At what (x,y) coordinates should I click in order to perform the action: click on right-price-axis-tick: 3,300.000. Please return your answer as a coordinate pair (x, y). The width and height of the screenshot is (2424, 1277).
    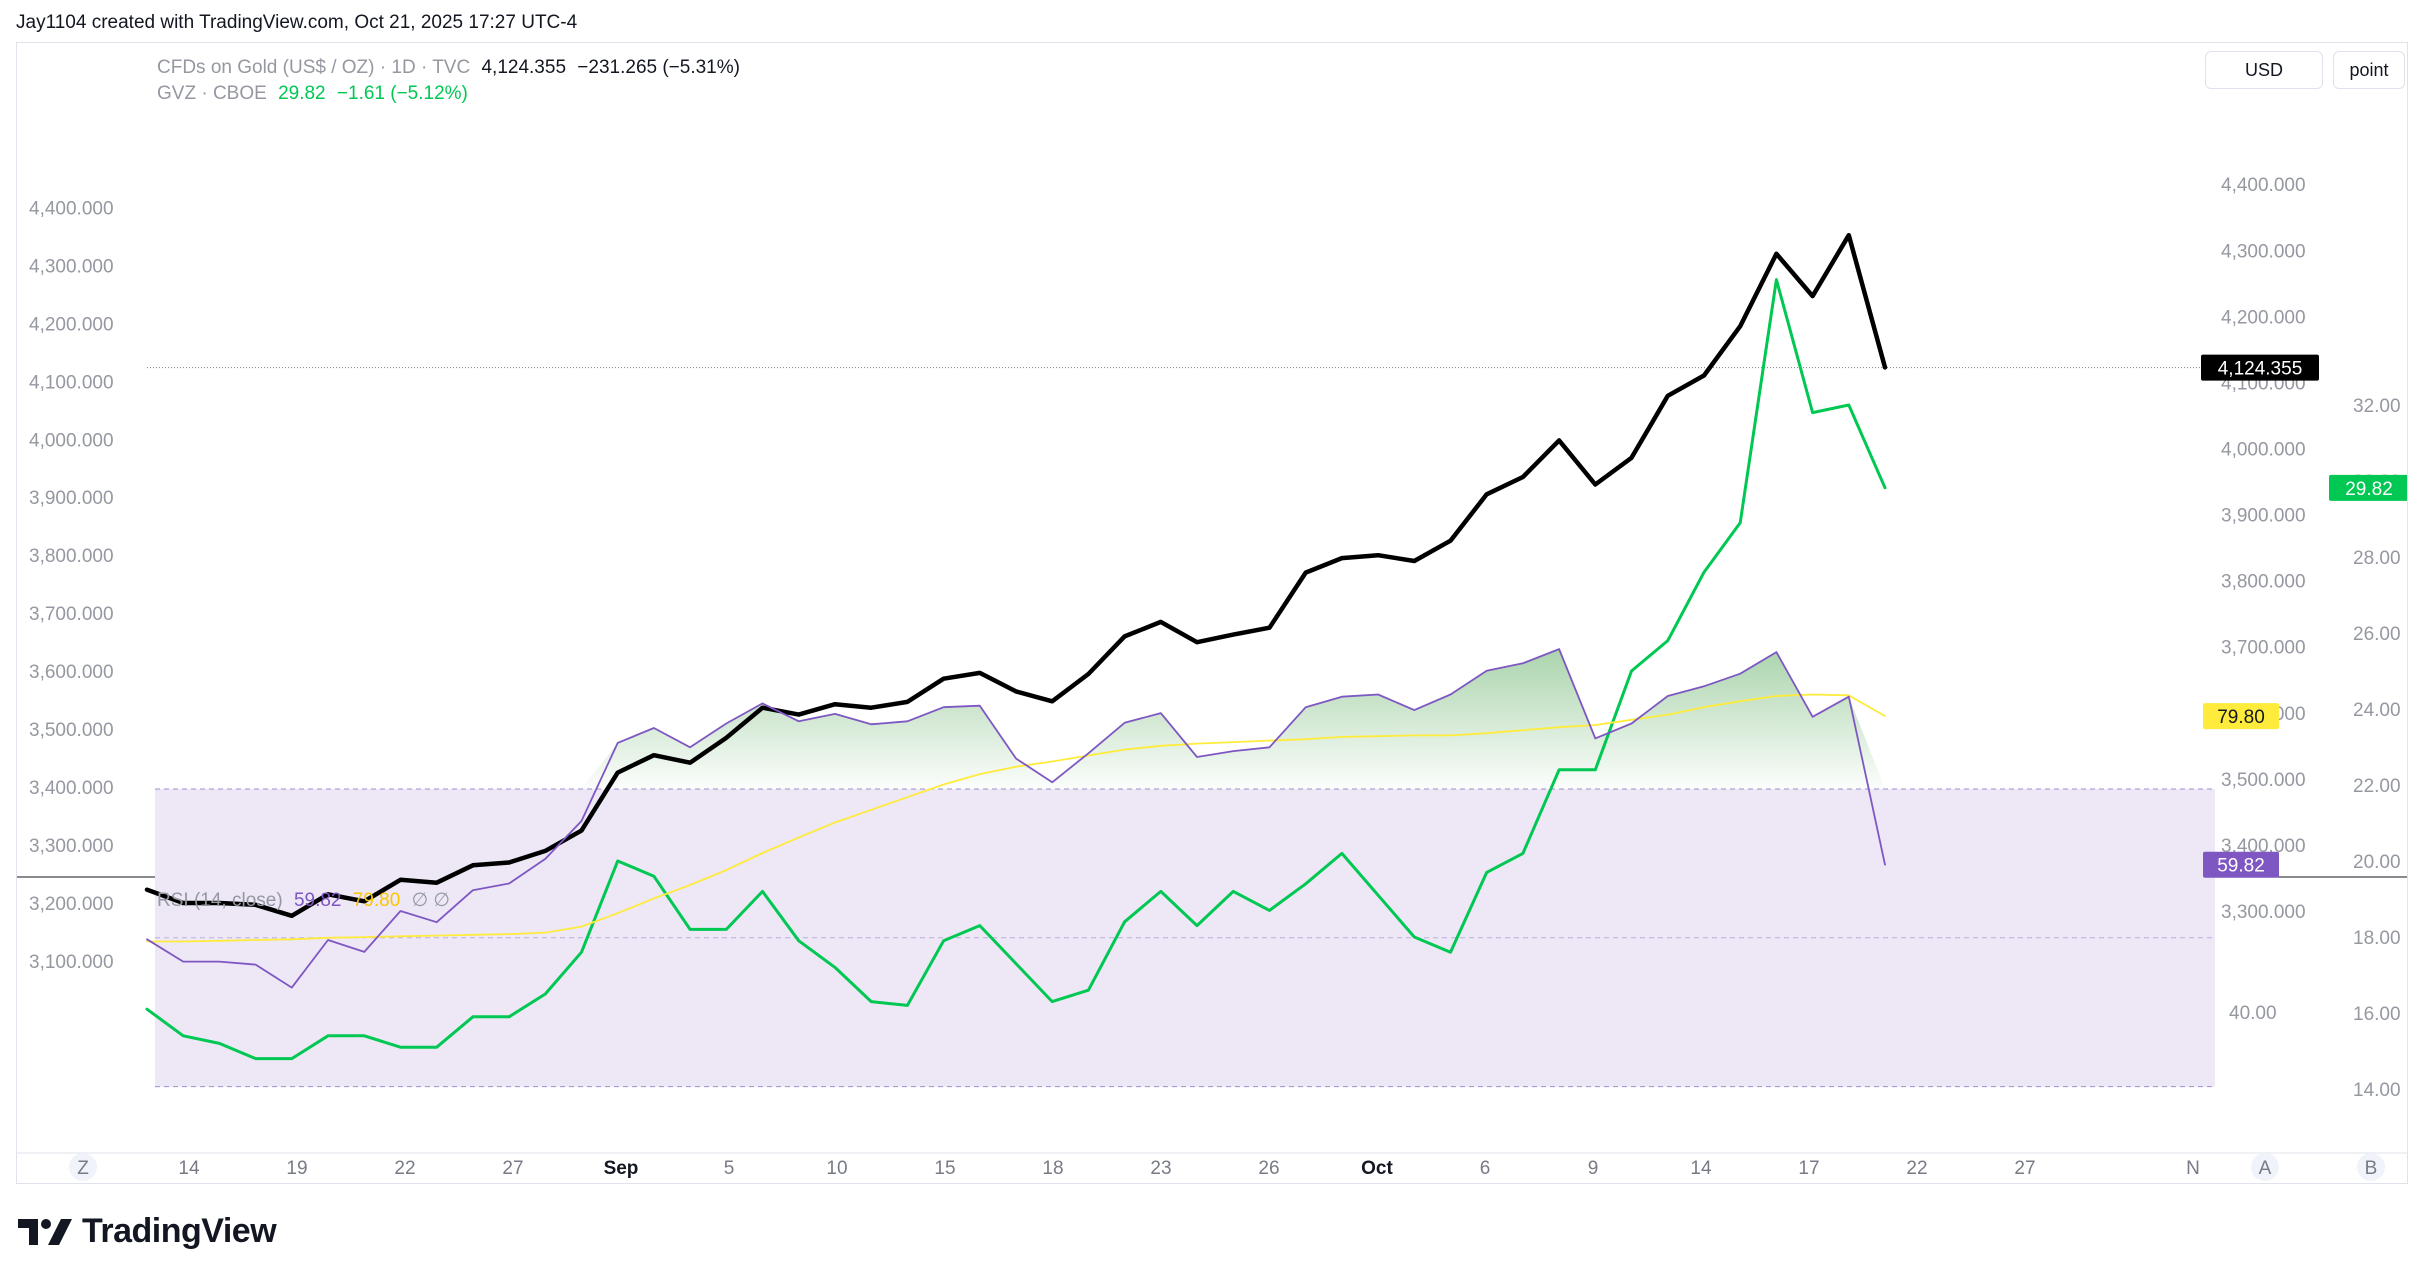
    Looking at the image, I should click on (2263, 912).